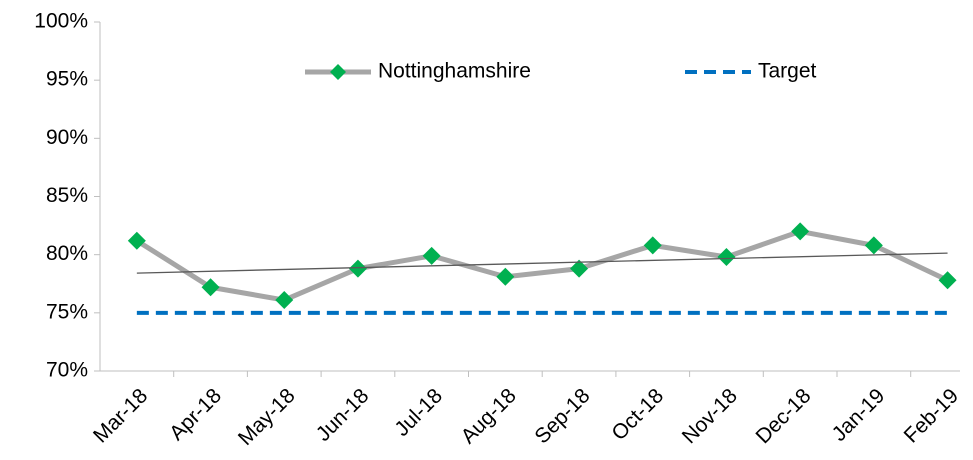 The width and height of the screenshot is (973, 460). I want to click on y-tick-label: 100%, so click(61, 21).